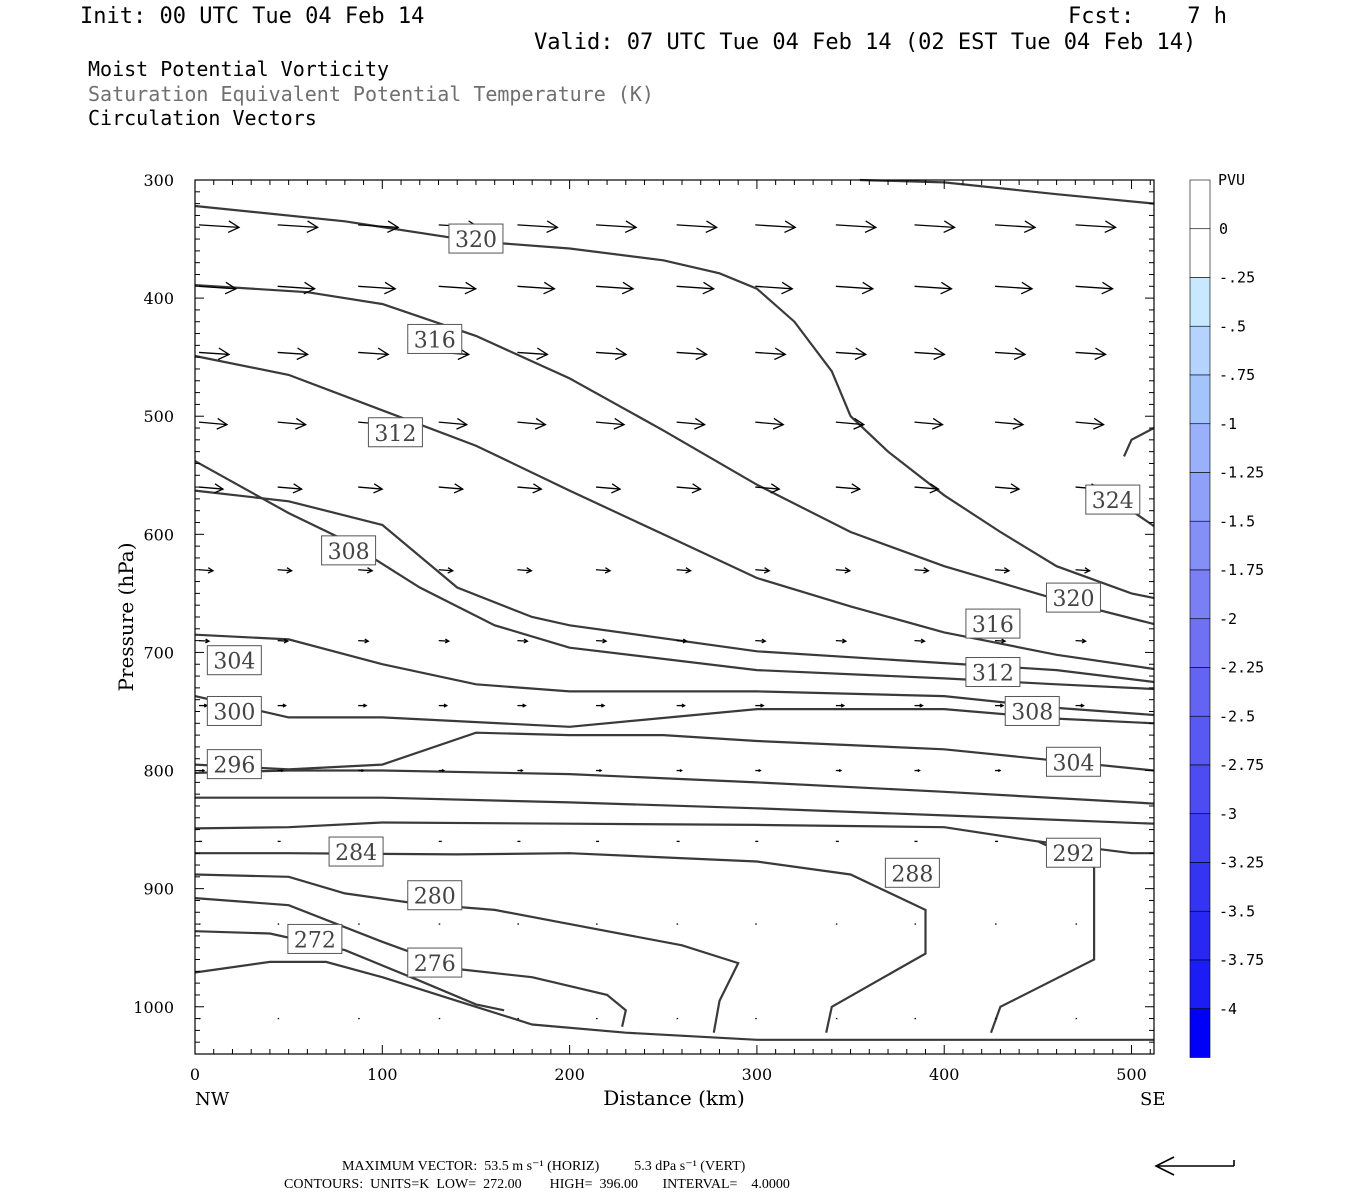 This screenshot has width=1350, height=1200. I want to click on svg-text: 276, so click(435, 964).